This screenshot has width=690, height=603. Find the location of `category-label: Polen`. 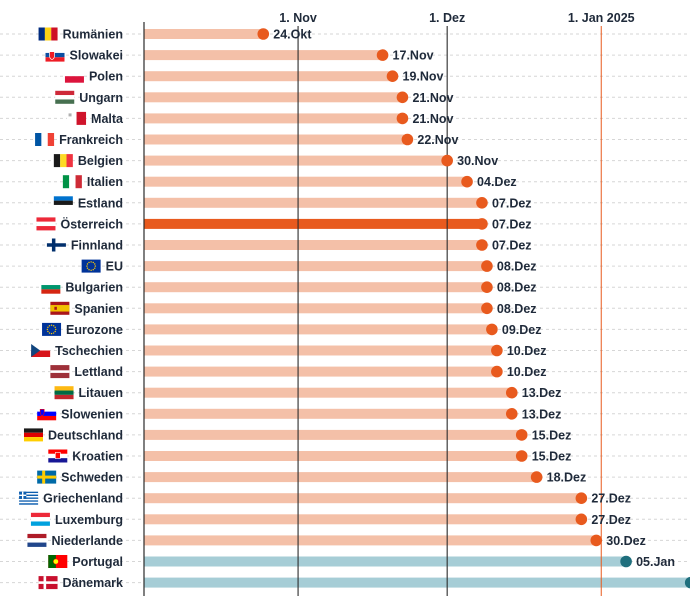

category-label: Polen is located at coordinates (106, 77).